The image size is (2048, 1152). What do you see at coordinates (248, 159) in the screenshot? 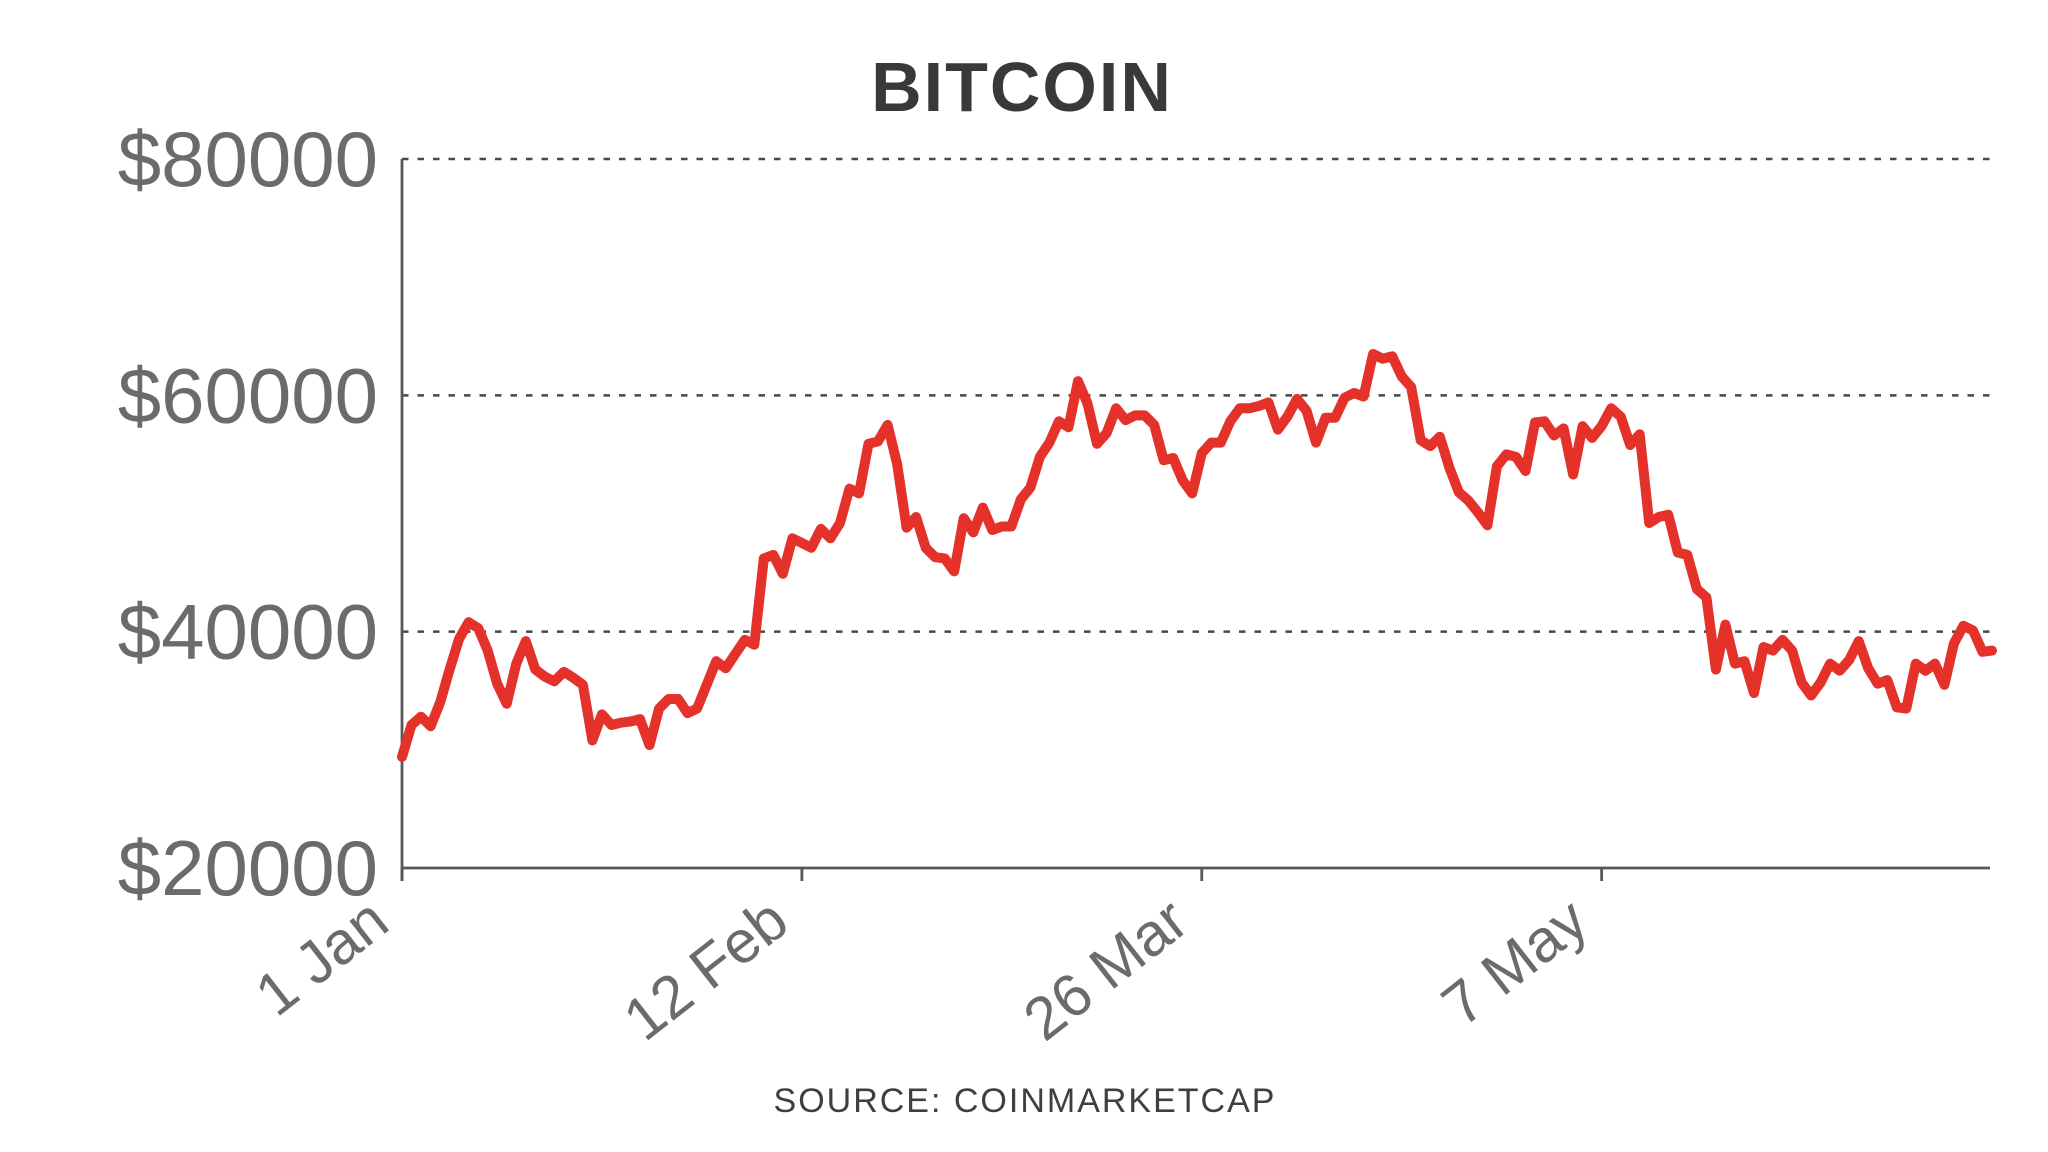
I see `y-axis-tick-label: $80000` at bounding box center [248, 159].